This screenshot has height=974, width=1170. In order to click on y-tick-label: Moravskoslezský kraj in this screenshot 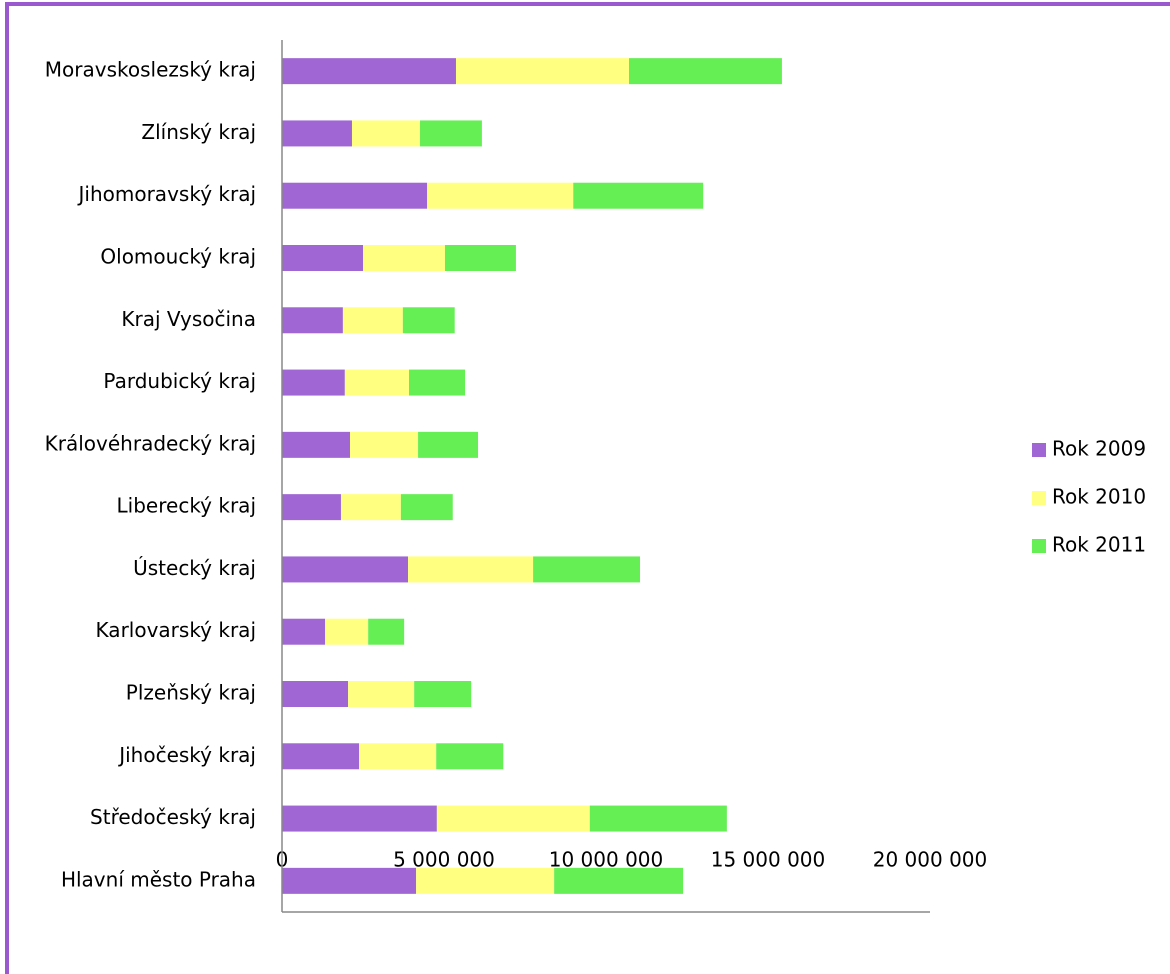, I will do `click(150, 70)`.